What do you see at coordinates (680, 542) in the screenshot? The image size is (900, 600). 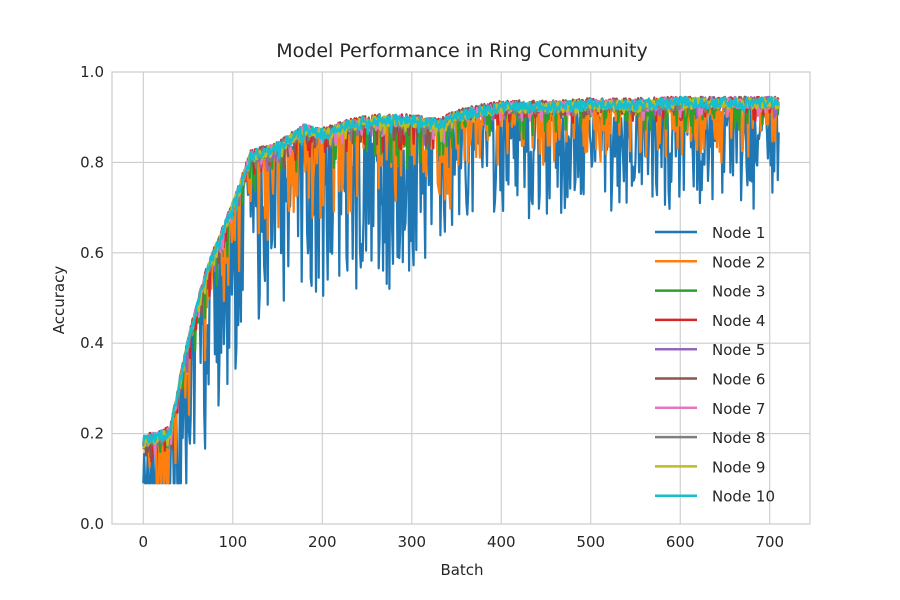 I see `x-tick-label: 600` at bounding box center [680, 542].